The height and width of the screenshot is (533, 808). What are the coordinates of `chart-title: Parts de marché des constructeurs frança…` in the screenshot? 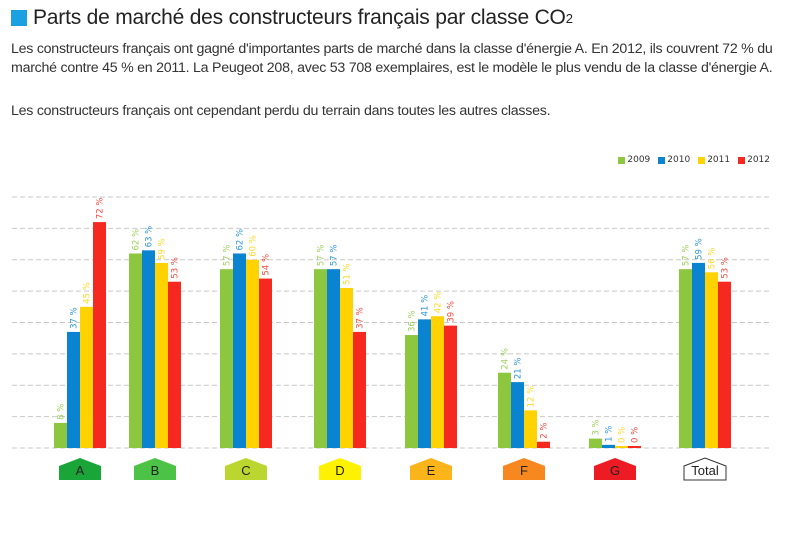 It's located at (292, 18).